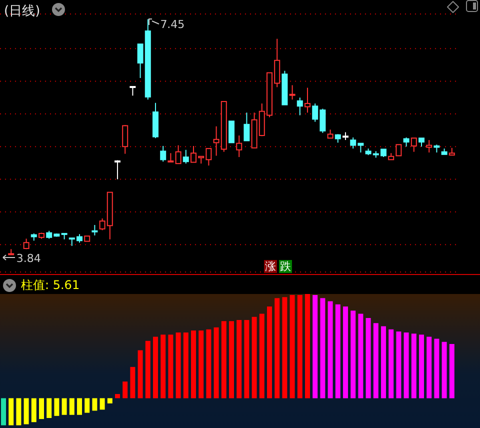 This screenshot has height=428, width=480. I want to click on annotation: 涨, so click(270, 266).